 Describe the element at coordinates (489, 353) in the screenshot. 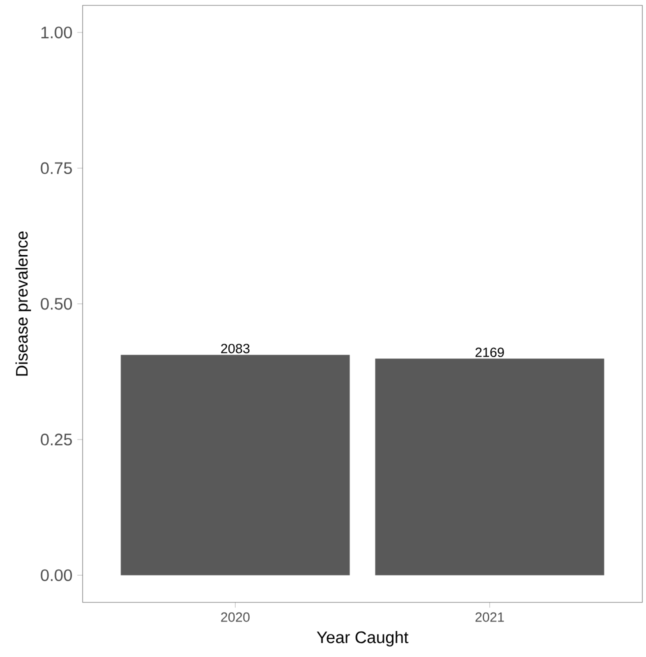

I see `annotation: 2169` at that location.